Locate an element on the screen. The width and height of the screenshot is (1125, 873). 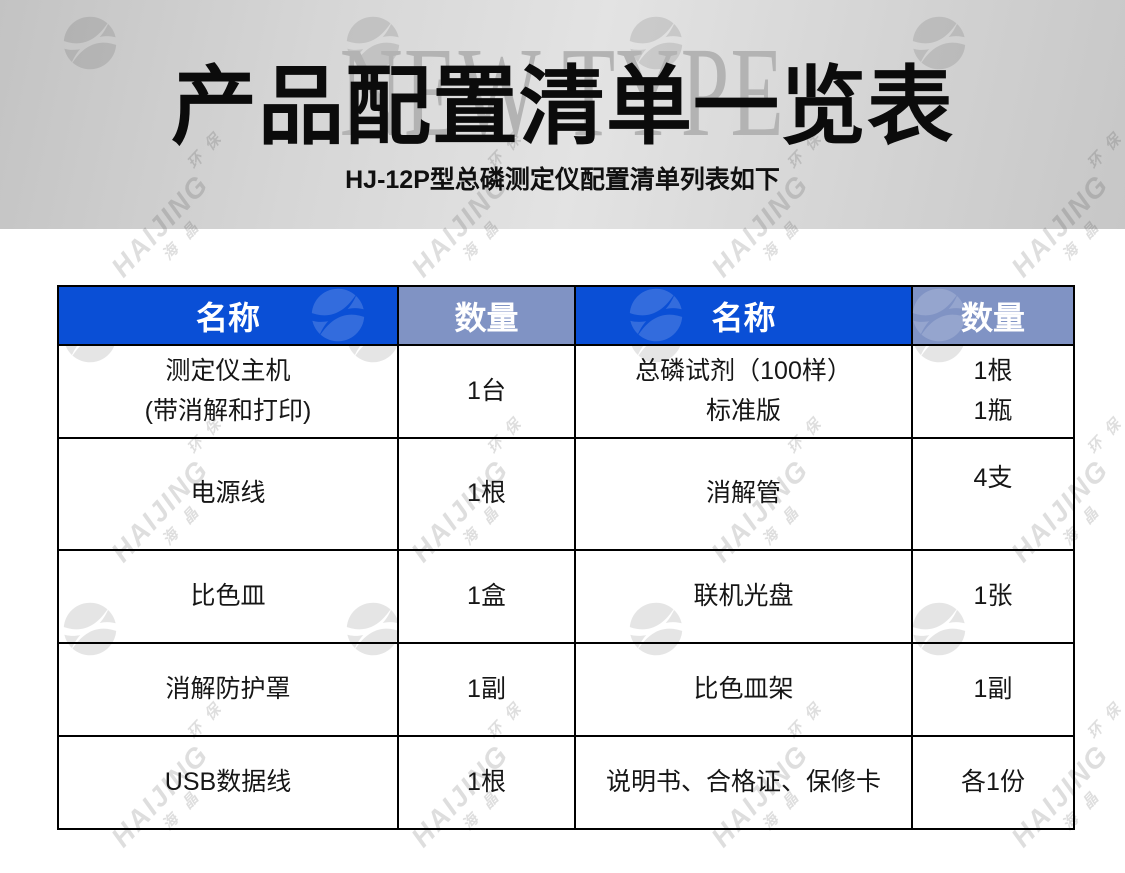
table-cell: 消解管 is located at coordinates (743, 494).